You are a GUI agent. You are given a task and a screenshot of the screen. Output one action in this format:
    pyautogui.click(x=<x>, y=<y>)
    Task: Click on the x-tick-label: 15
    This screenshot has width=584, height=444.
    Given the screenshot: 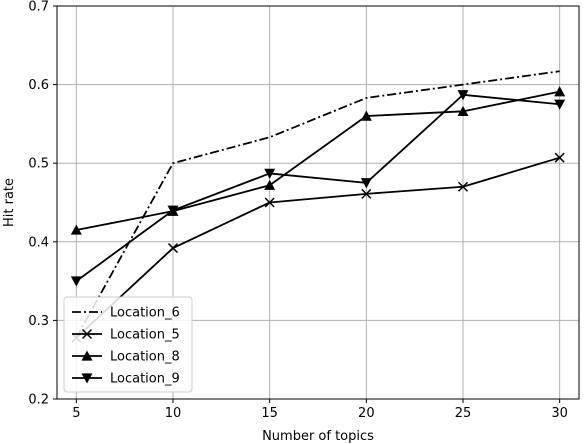 What is the action you would take?
    pyautogui.click(x=269, y=413)
    